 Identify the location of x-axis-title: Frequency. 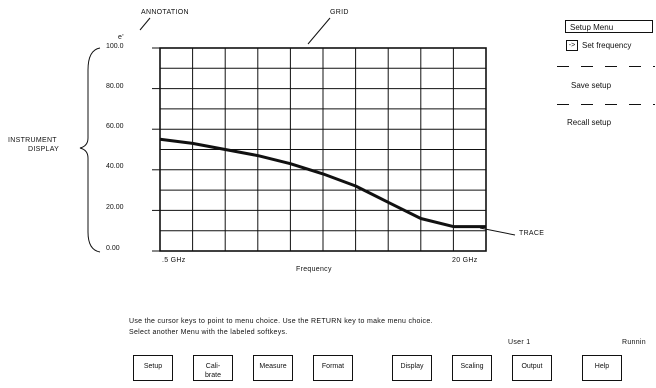
(314, 269).